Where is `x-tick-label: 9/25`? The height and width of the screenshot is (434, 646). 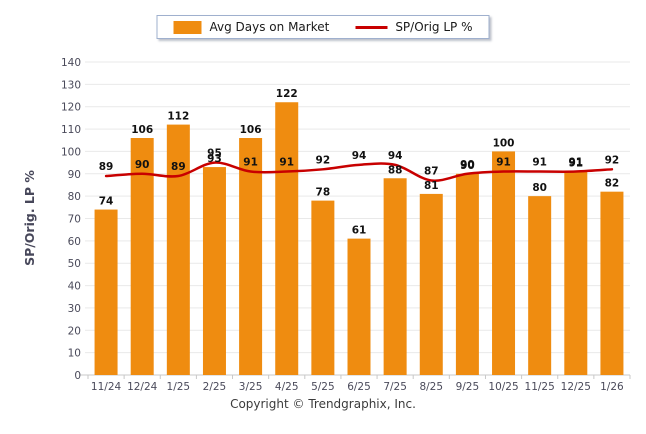 x-tick-label: 9/25 is located at coordinates (468, 387).